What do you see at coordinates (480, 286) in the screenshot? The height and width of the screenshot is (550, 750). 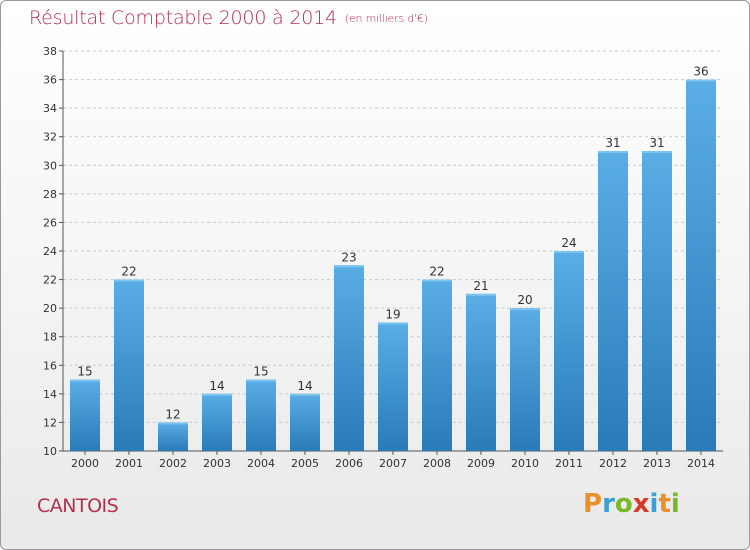 I see `data-label: 21` at bounding box center [480, 286].